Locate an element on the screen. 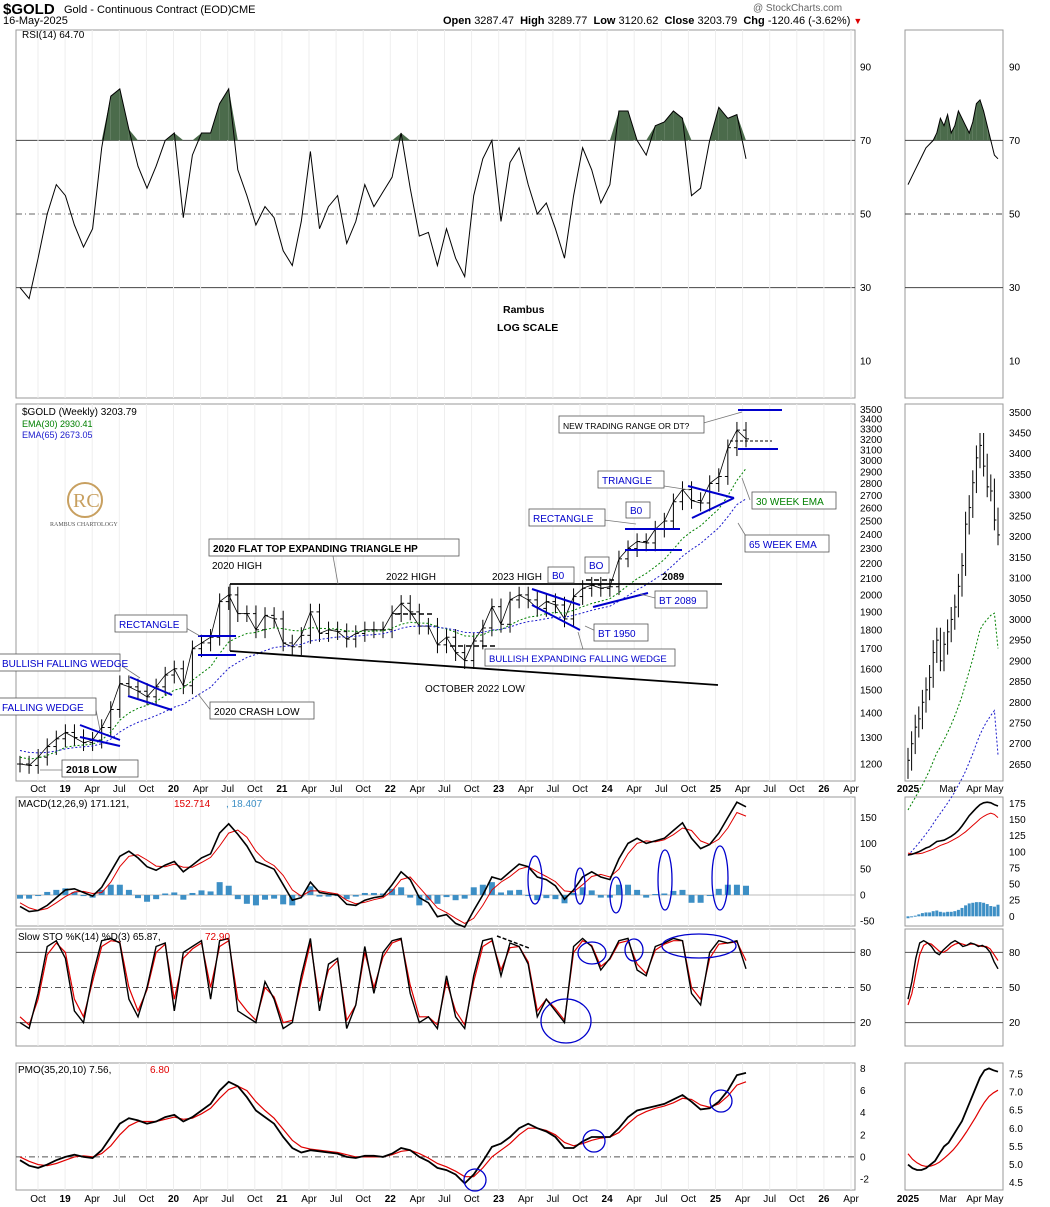 The image size is (1050, 1207). close-value: 3203.79 is located at coordinates (717, 21).